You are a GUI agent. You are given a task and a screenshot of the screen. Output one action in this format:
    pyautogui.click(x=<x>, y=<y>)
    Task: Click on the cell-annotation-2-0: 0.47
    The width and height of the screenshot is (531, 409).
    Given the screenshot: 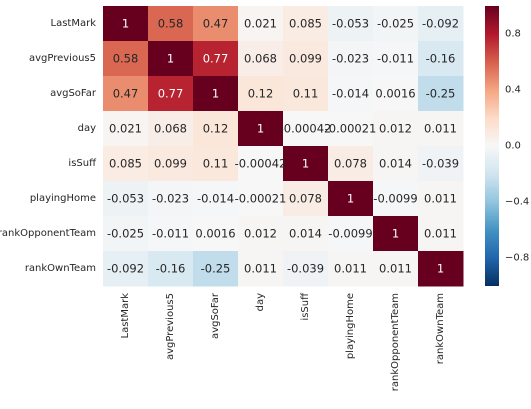 What is the action you would take?
    pyautogui.click(x=126, y=94)
    